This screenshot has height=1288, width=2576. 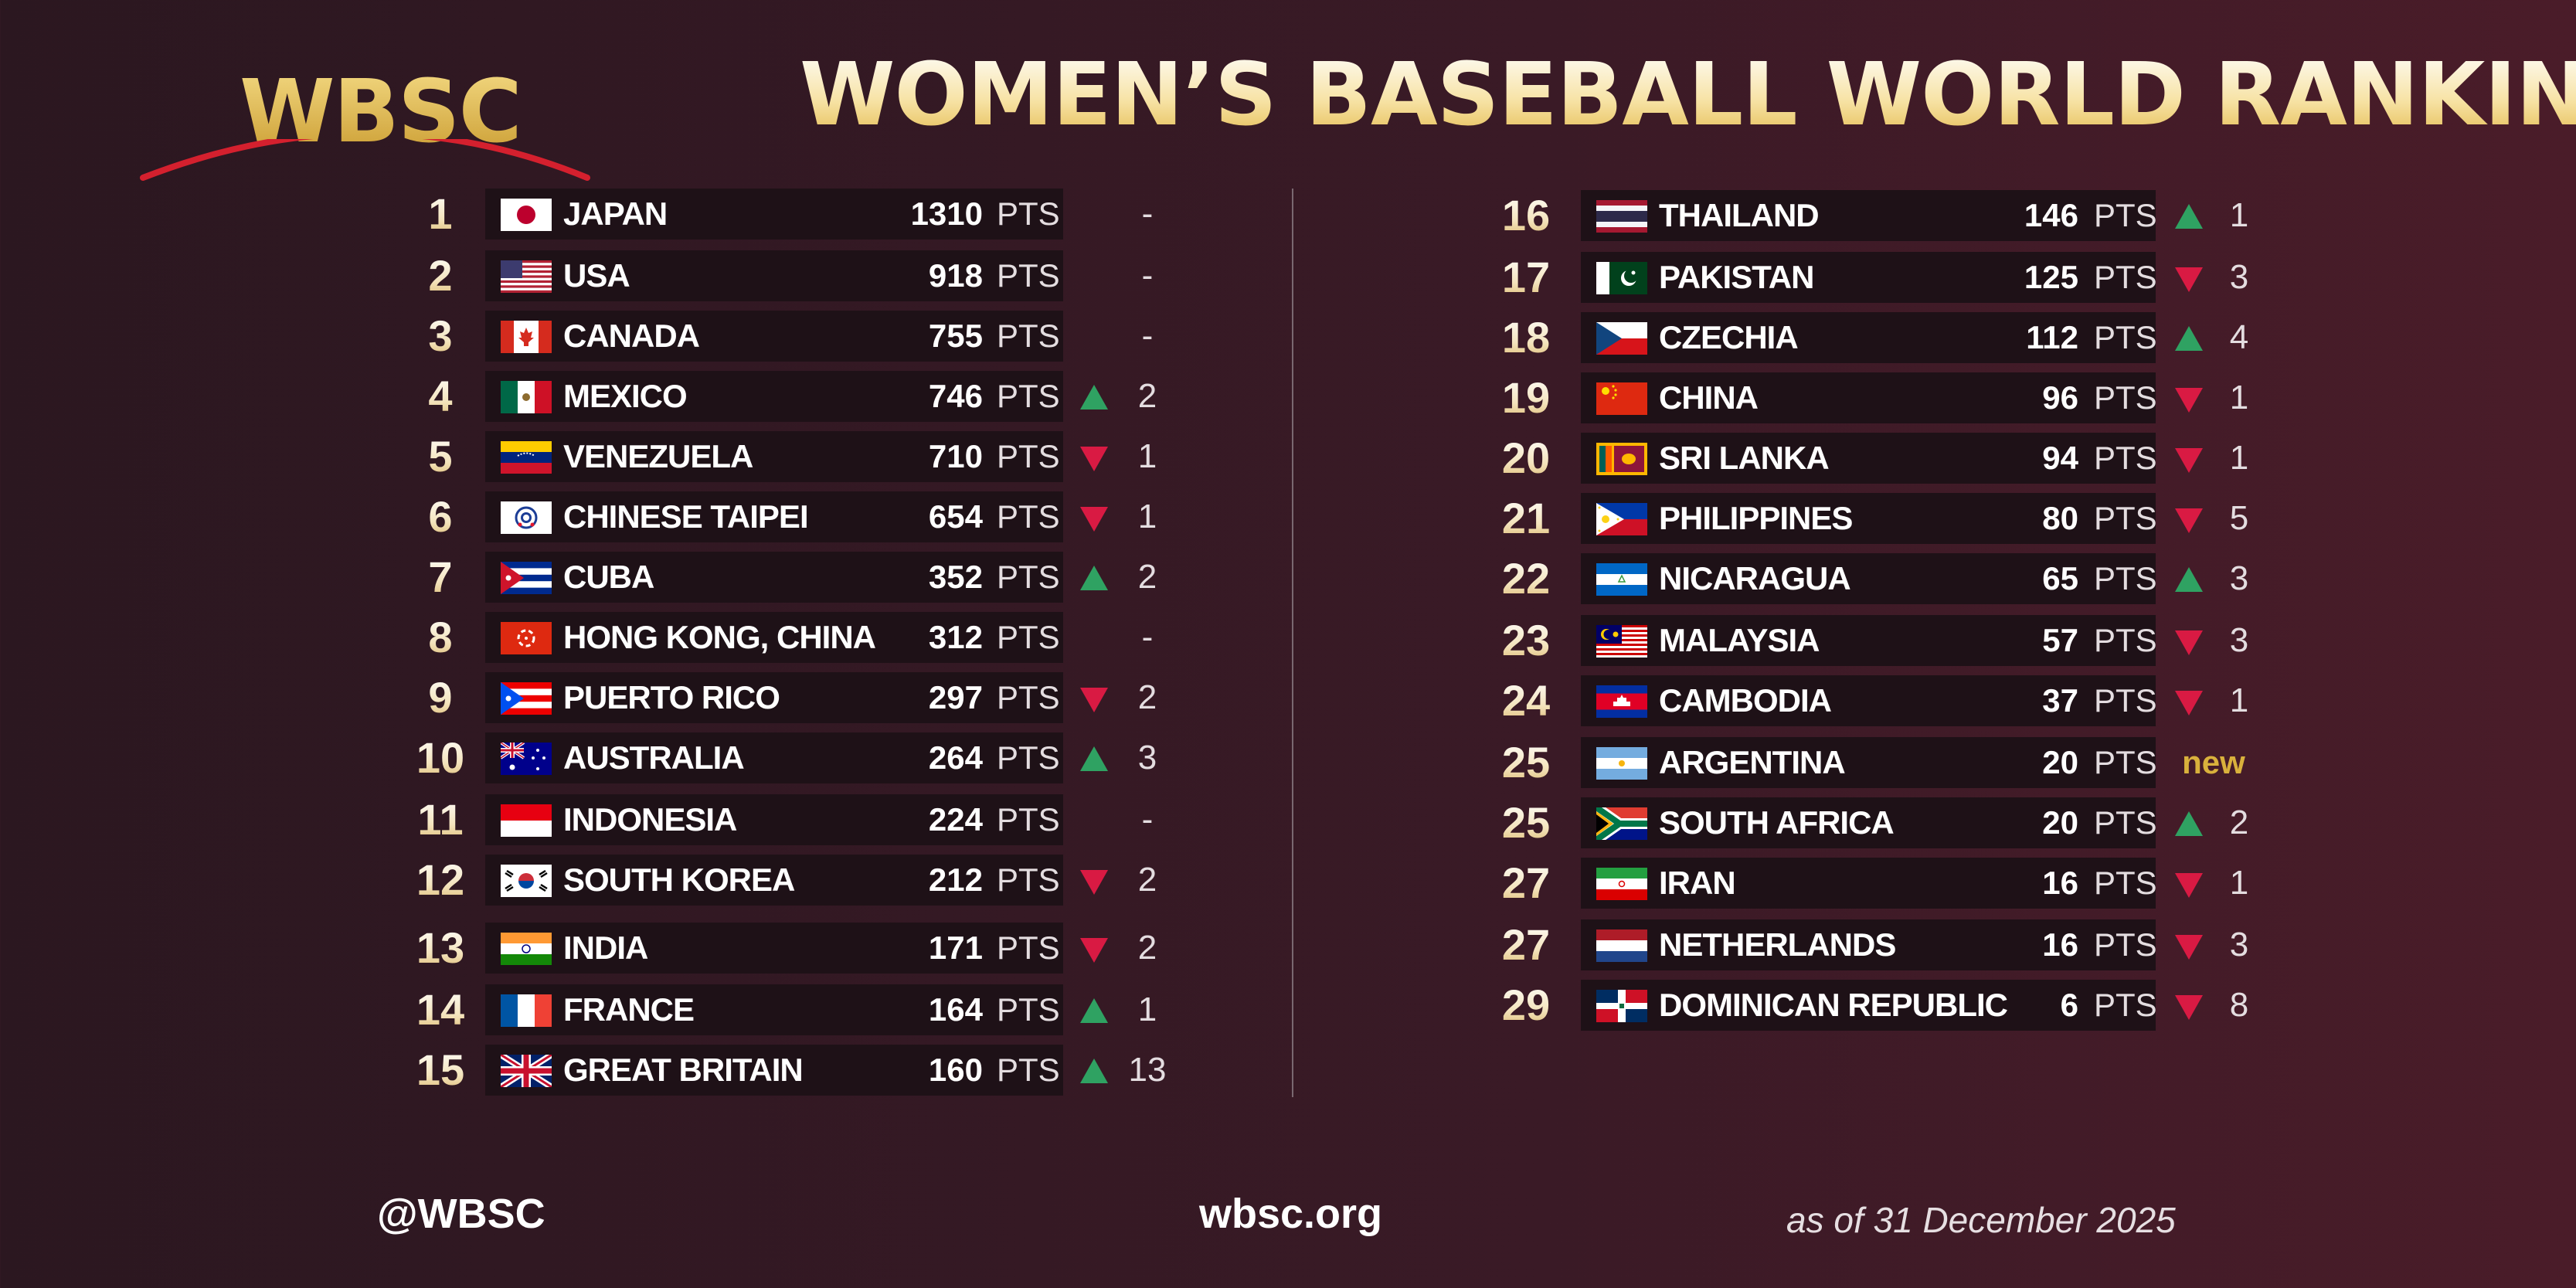 I want to click on country-name: MEXICO, so click(x=625, y=396).